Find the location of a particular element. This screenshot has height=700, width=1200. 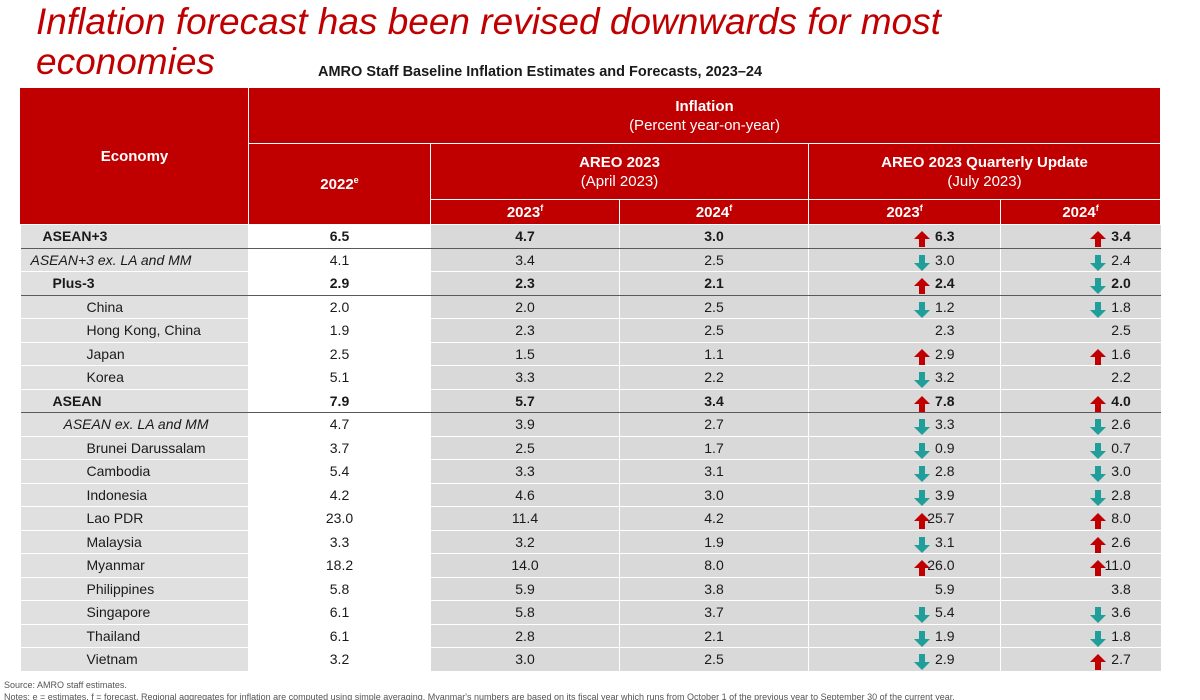

value-areo-2023: 3.9 is located at coordinates (525, 424).